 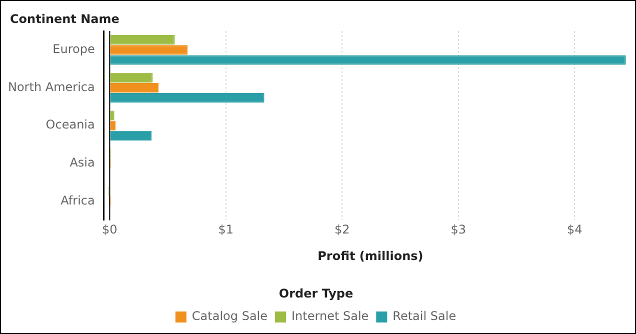 I want to click on y-tick-label: North America, so click(x=51, y=87).